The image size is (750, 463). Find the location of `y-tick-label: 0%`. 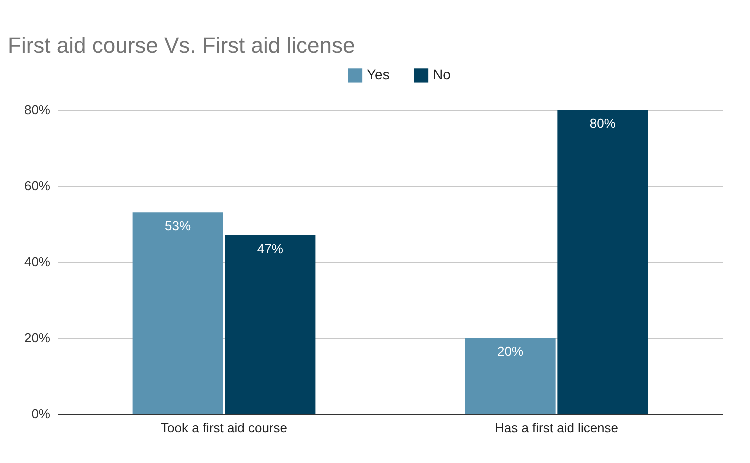

y-tick-label: 0% is located at coordinates (41, 414).